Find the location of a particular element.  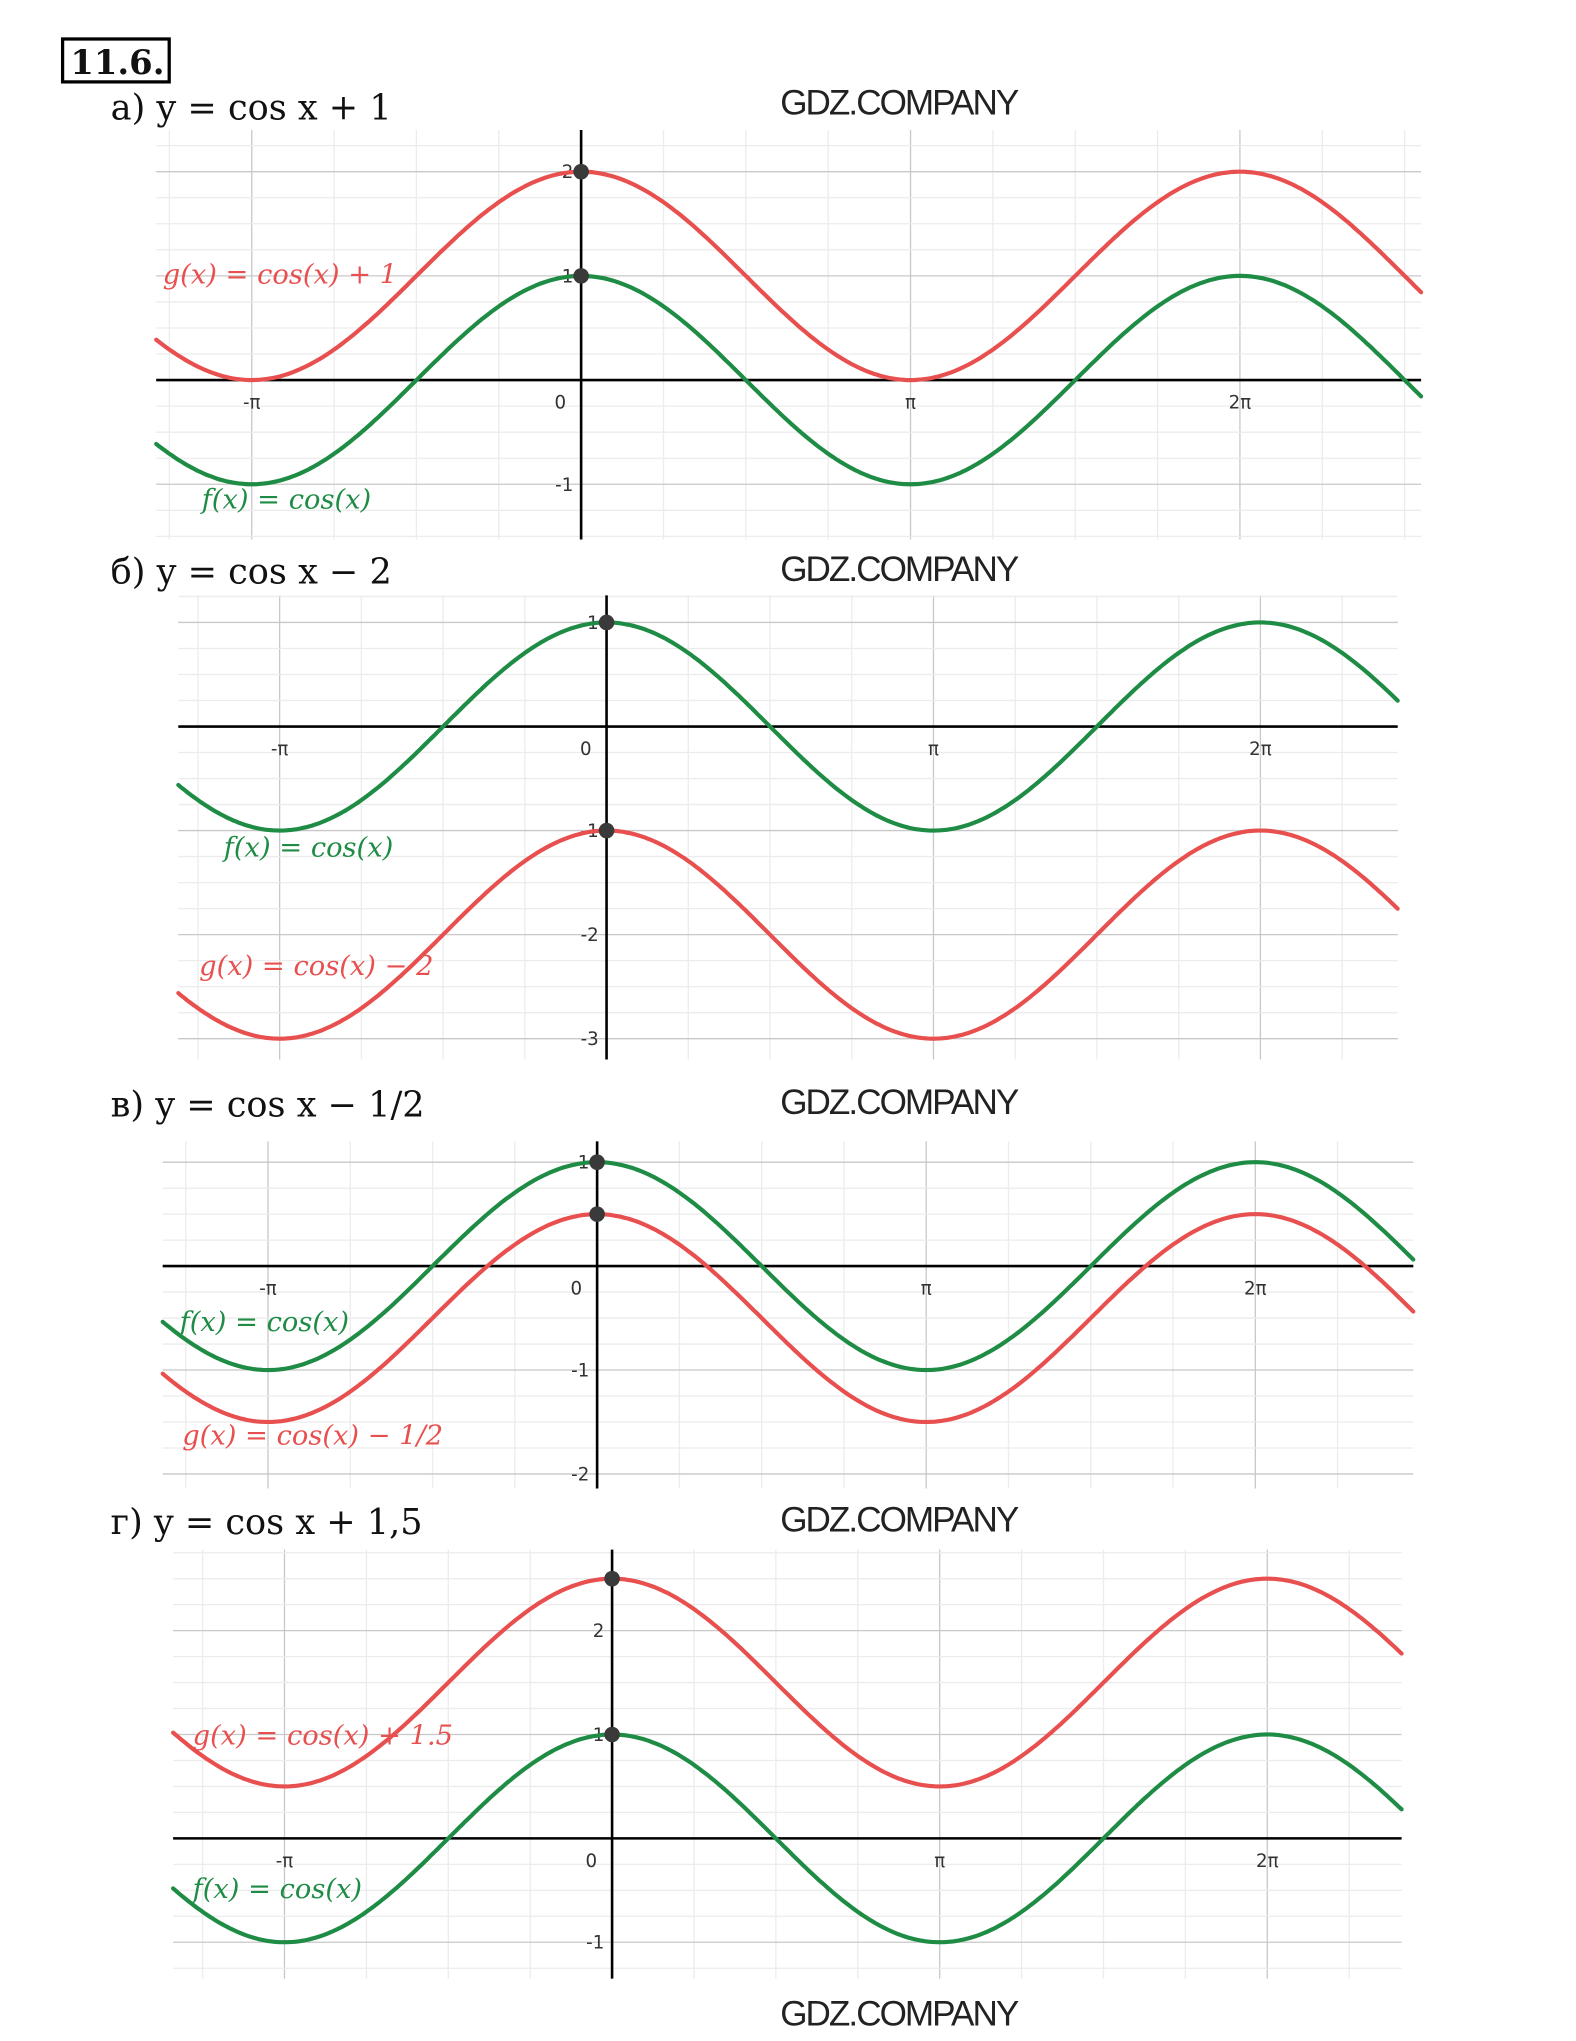

legend-g: g(x) = cos(x) − 1/2 is located at coordinates (312, 1435).